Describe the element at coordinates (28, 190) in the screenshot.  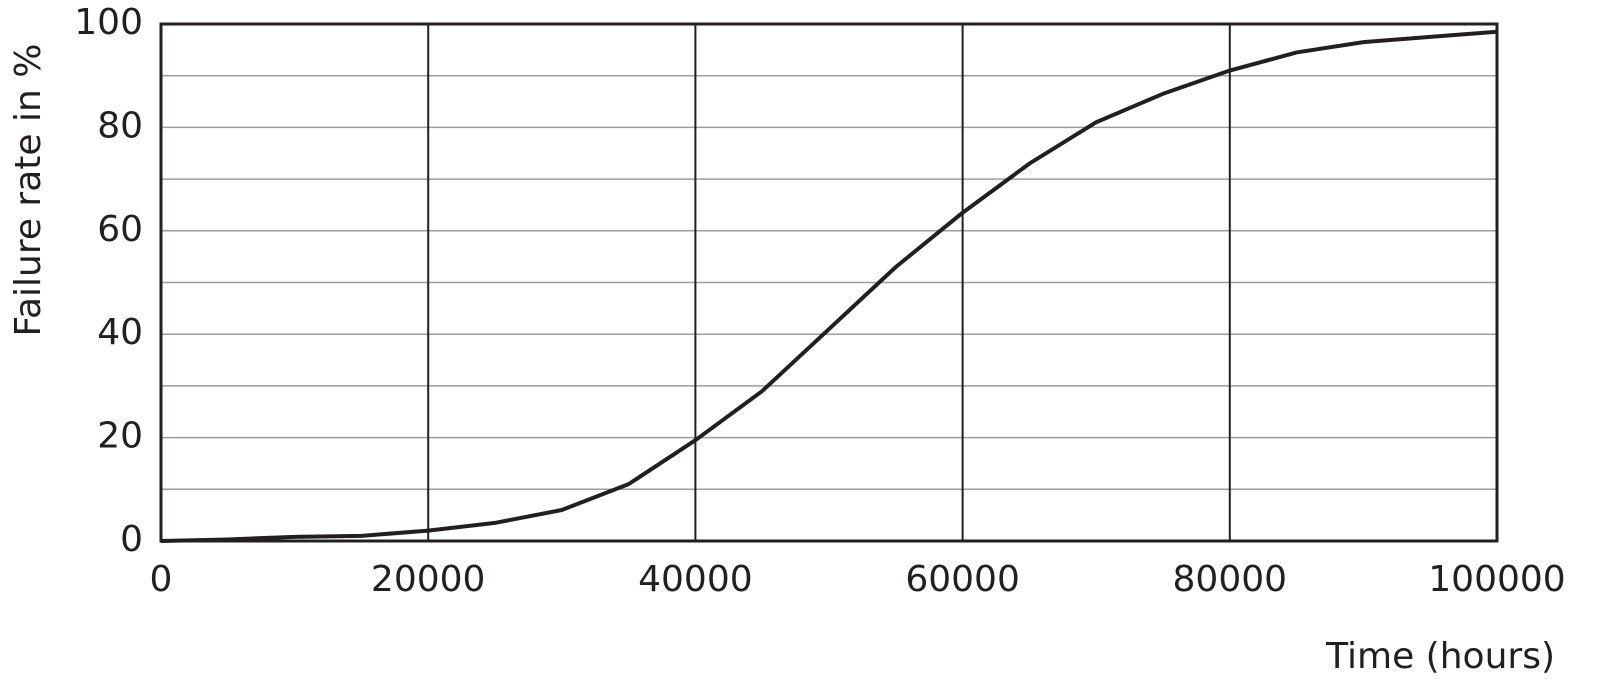
I see `y-axis-label: Failure rate in %` at that location.